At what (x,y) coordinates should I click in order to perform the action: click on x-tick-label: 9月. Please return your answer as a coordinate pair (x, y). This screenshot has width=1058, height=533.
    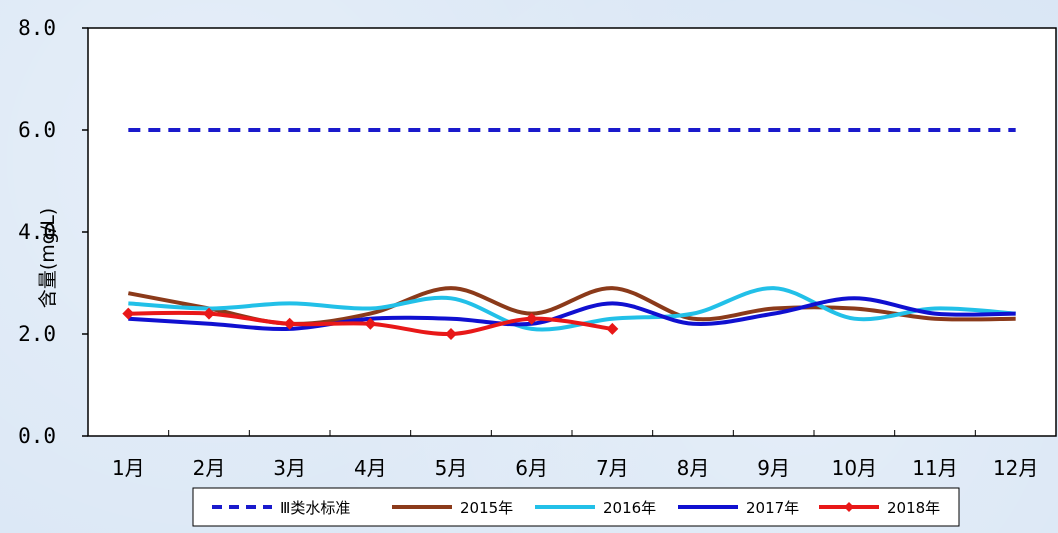
    Looking at the image, I should click on (773, 468).